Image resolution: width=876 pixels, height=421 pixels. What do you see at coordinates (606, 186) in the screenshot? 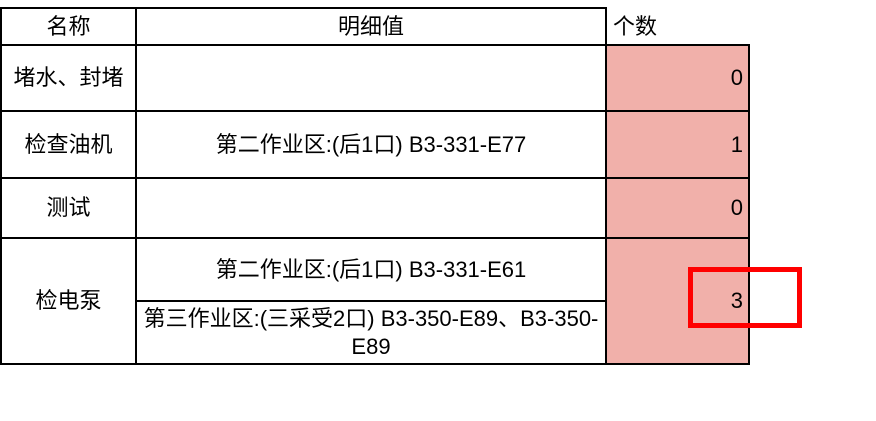
I see `grid-line-col2-divider` at bounding box center [606, 186].